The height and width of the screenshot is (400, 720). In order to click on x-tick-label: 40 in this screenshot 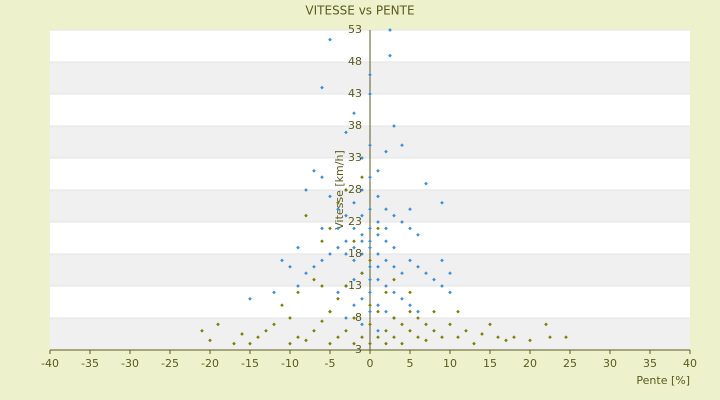, I will do `click(690, 363)`.